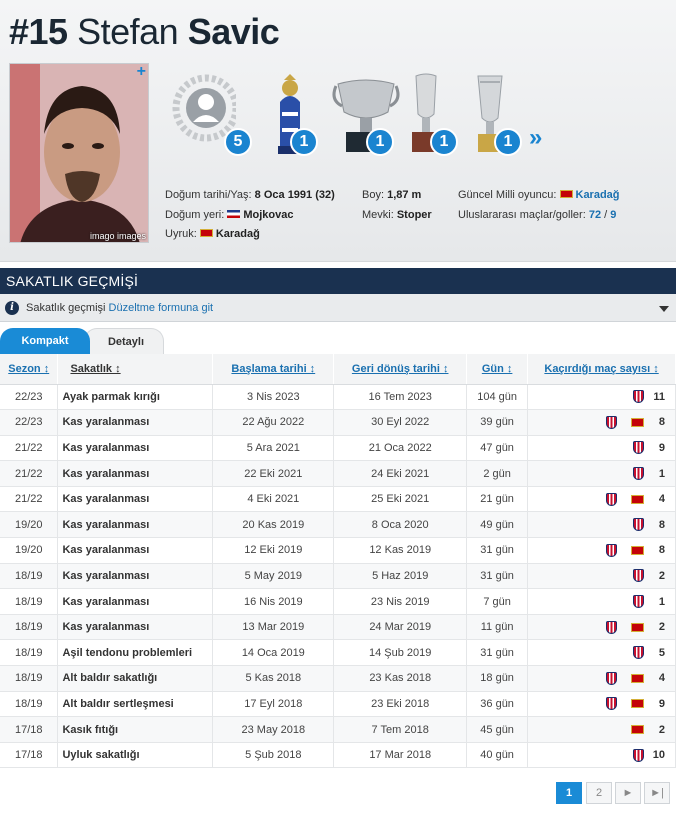 The width and height of the screenshot is (676, 820). Describe the element at coordinates (144, 32) in the screenshot. I see `page-title: #15 Stefan Savic` at that location.